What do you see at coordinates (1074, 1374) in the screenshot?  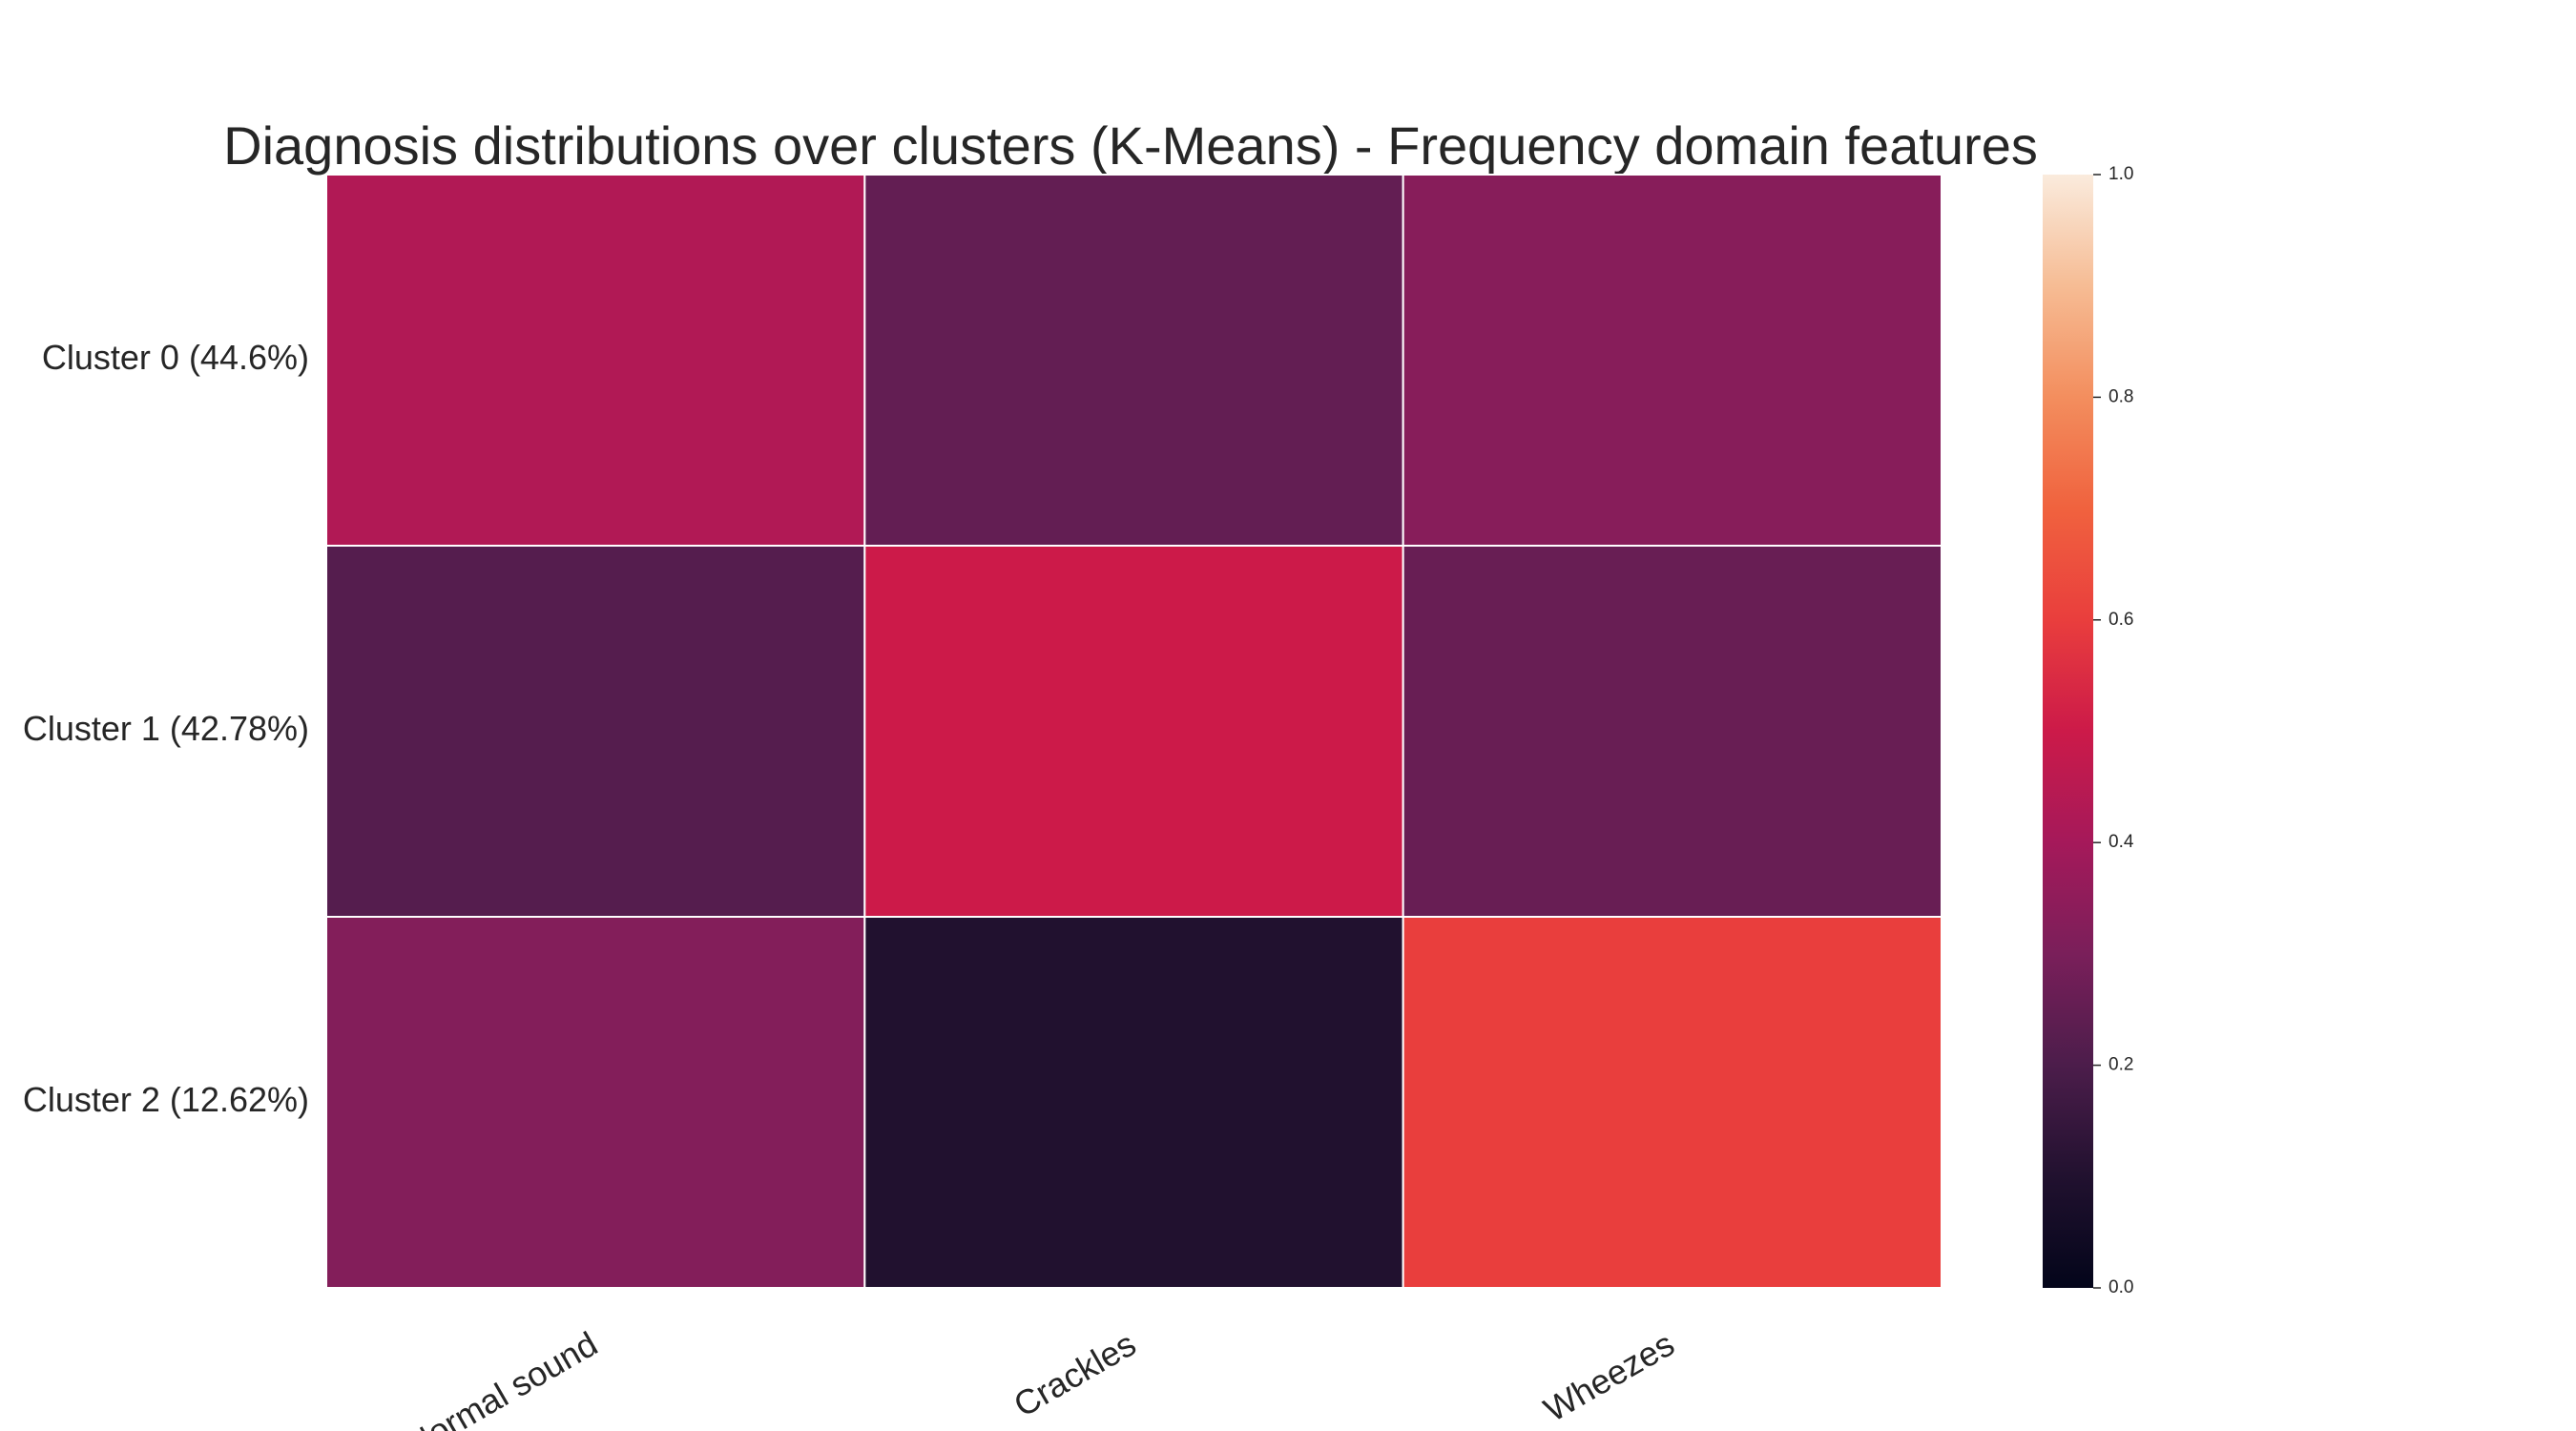 I see `column-label: Crackles` at bounding box center [1074, 1374].